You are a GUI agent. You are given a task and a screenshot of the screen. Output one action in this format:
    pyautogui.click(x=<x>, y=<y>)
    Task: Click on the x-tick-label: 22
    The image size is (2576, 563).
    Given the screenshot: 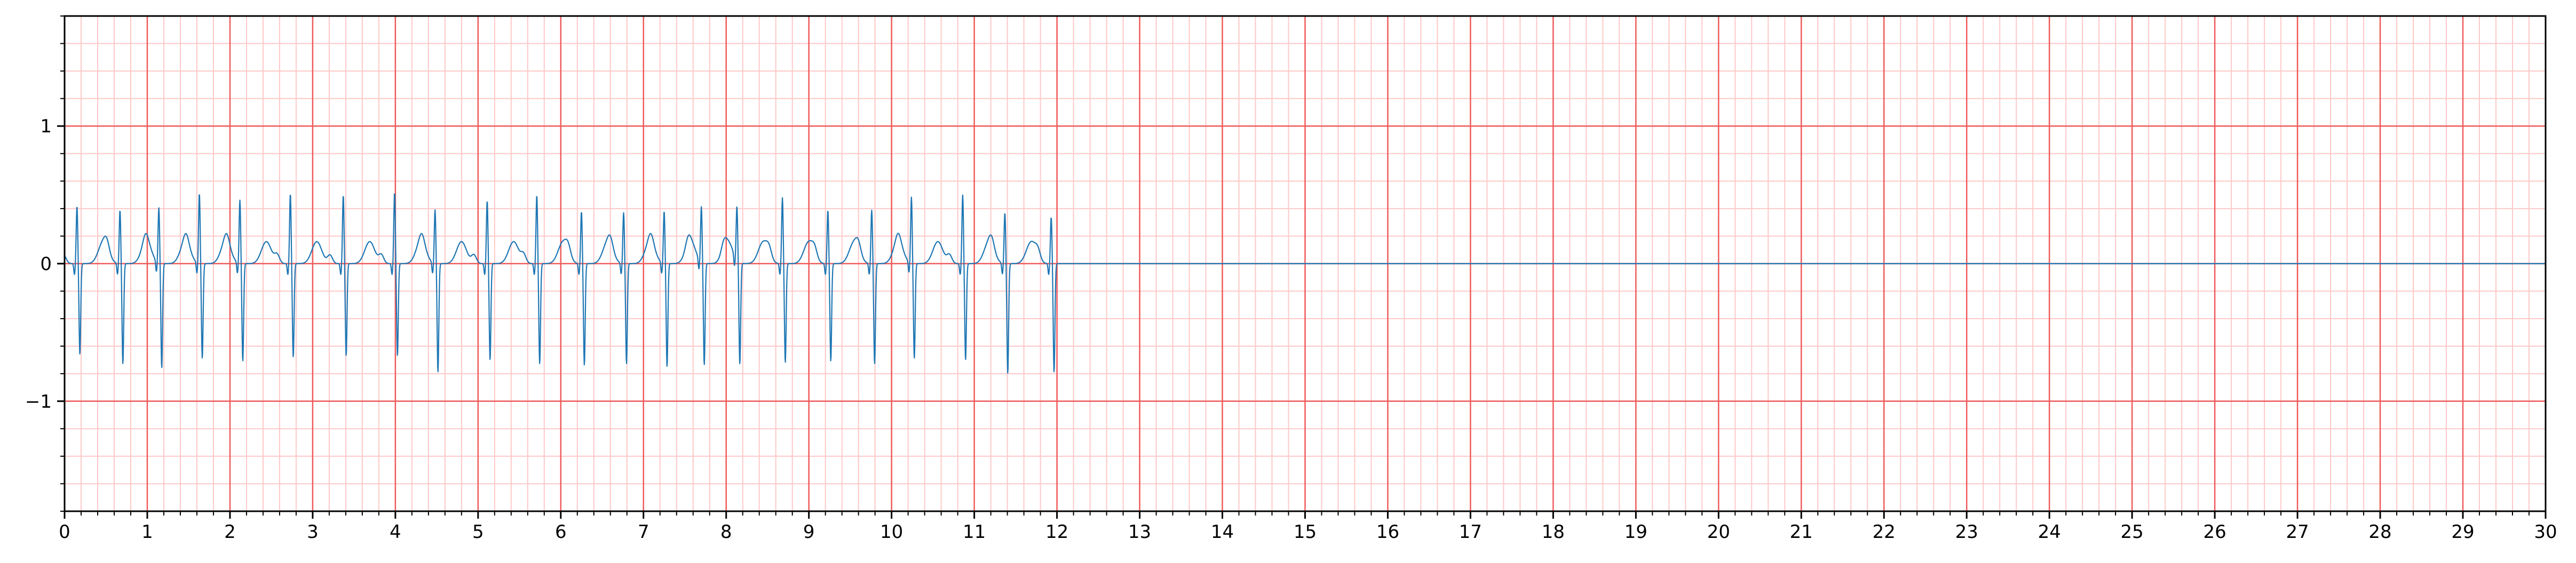 What is the action you would take?
    pyautogui.click(x=1884, y=532)
    